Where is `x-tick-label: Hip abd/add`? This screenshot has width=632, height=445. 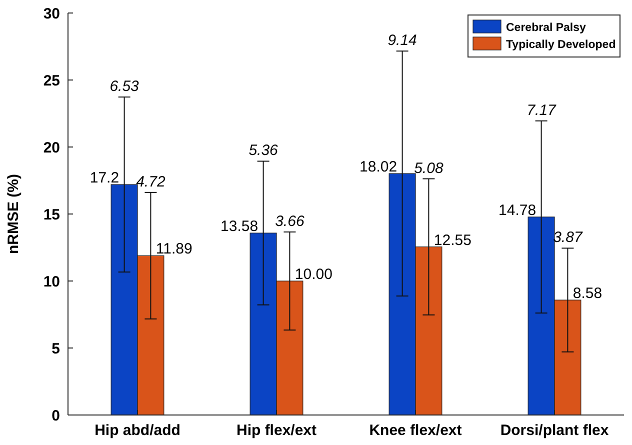 x-tick-label: Hip abd/add is located at coordinates (137, 430).